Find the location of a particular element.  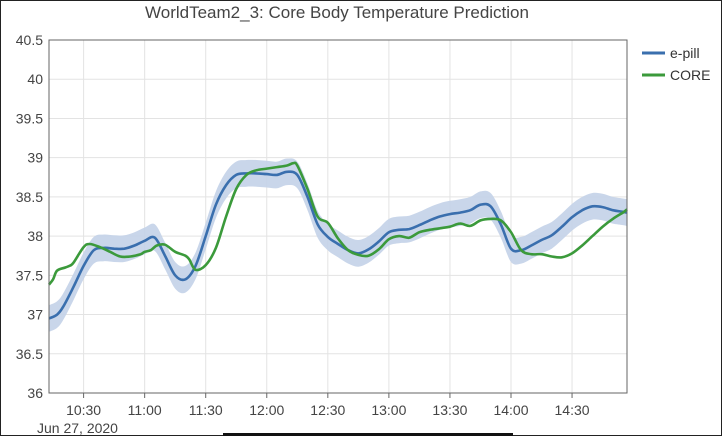

y-tick-label: 36.5 is located at coordinates (29, 354).